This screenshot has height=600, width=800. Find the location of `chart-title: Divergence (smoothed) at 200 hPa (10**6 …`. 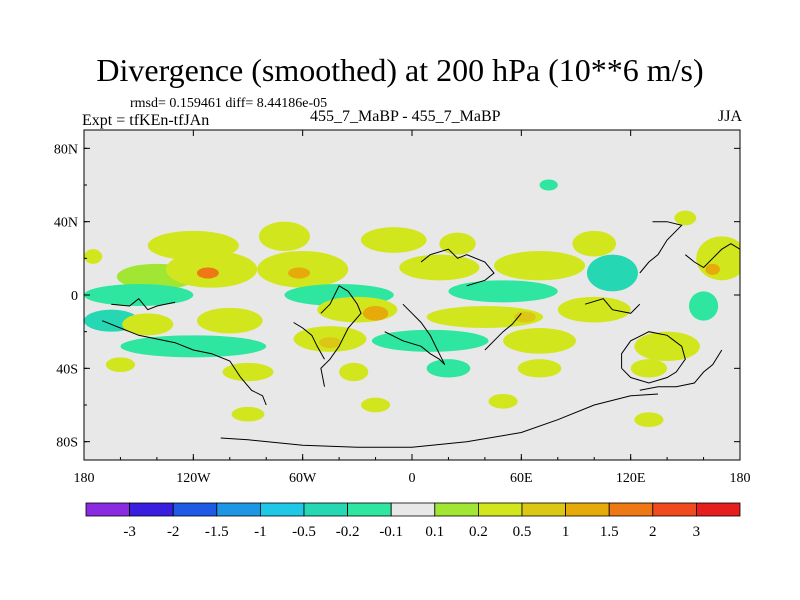

chart-title: Divergence (smoothed) at 200 hPa (10**6 … is located at coordinates (400, 70).